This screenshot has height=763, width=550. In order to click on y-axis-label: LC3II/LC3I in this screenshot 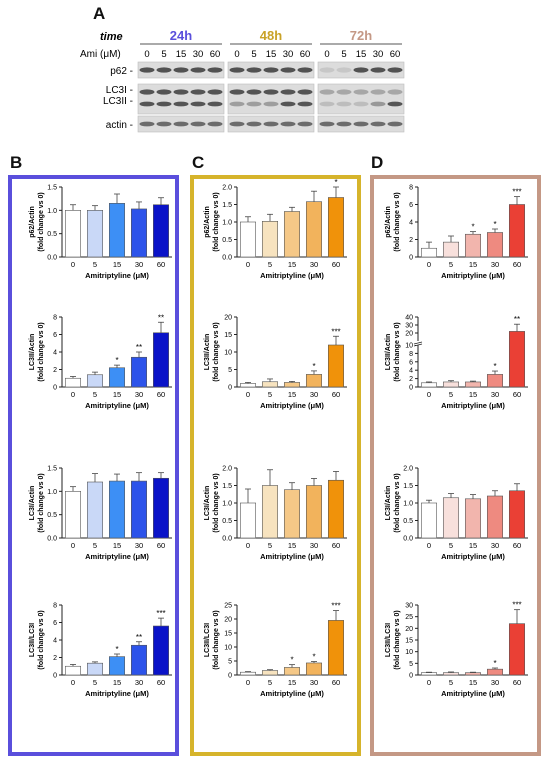, I will do `click(207, 640)`.